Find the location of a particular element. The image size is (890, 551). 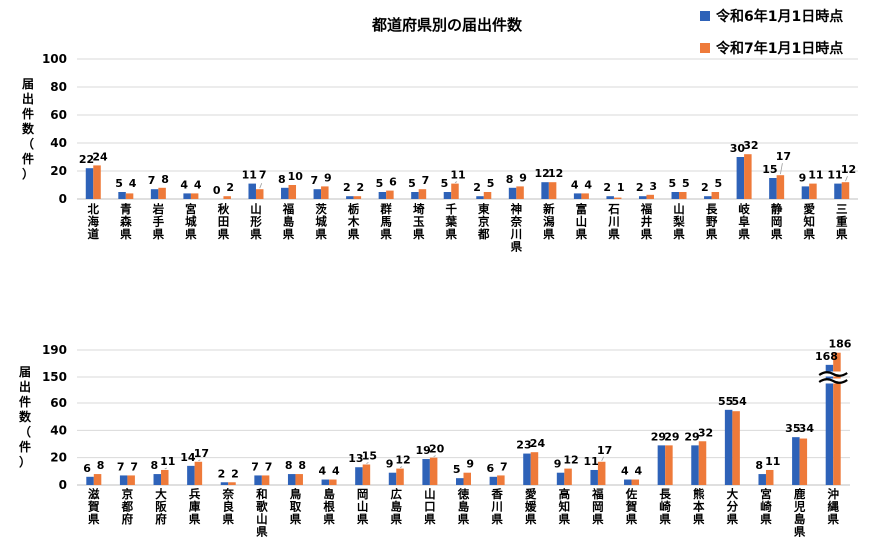

x-category-label: 岩手県 is located at coordinates (158, 221).